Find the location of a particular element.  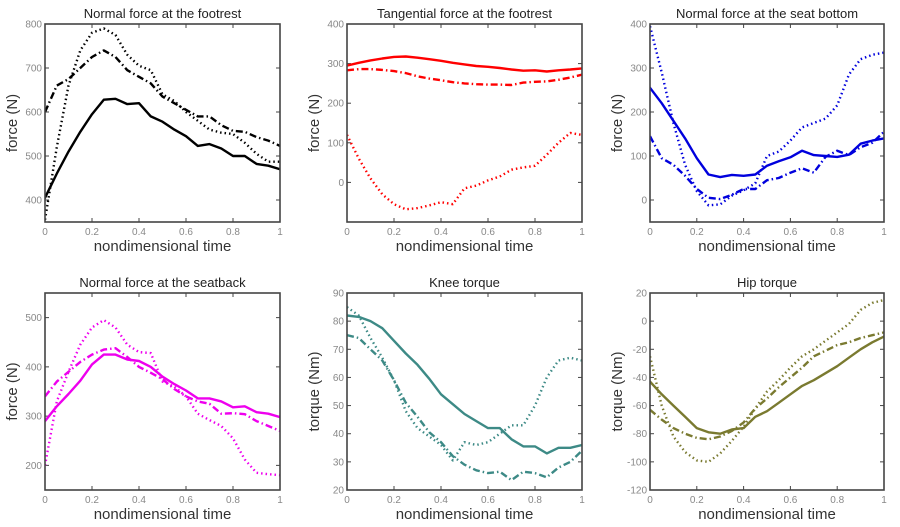

y-tick-label: 600 is located at coordinates (33, 113).